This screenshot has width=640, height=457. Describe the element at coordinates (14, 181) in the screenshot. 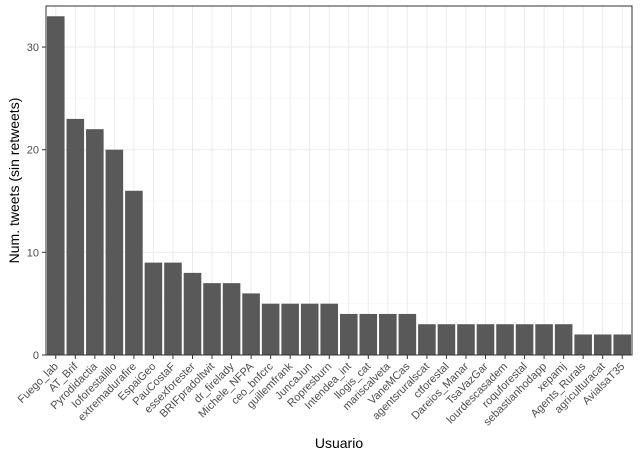

I see `y-axis-title: Num. tweets (sin retweets)` at that location.